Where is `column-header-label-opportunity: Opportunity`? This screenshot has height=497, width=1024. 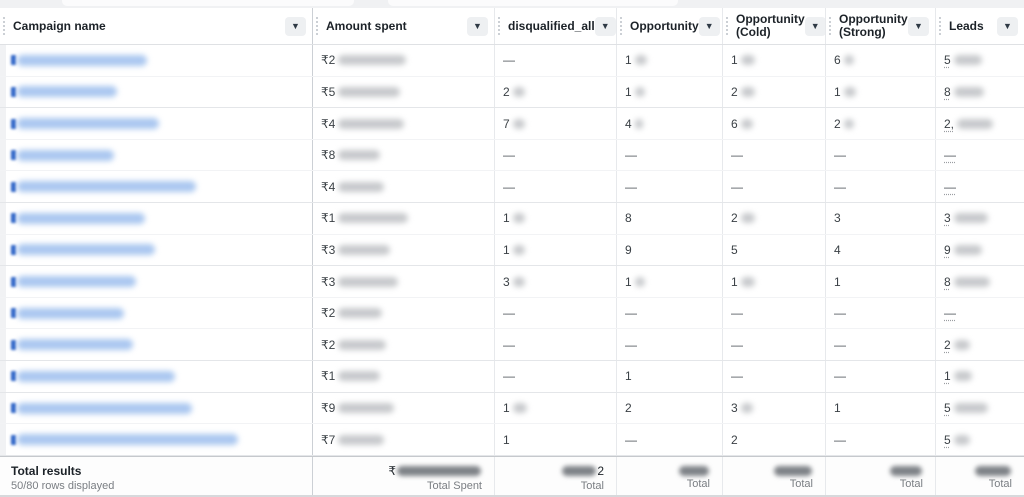
column-header-label-opportunity: Opportunity is located at coordinates (664, 25).